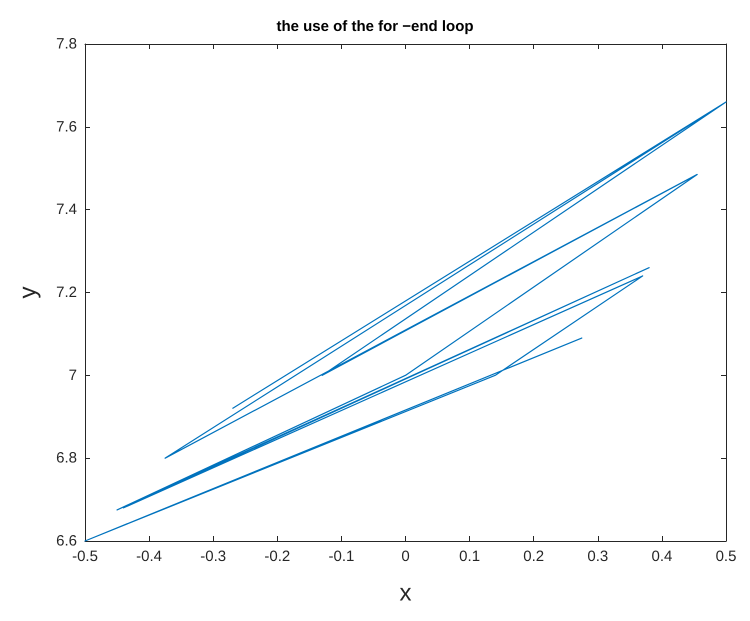 Image resolution: width=750 pixels, height=621 pixels. What do you see at coordinates (66, 292) in the screenshot?
I see `y-tick-label: 7.2` at bounding box center [66, 292].